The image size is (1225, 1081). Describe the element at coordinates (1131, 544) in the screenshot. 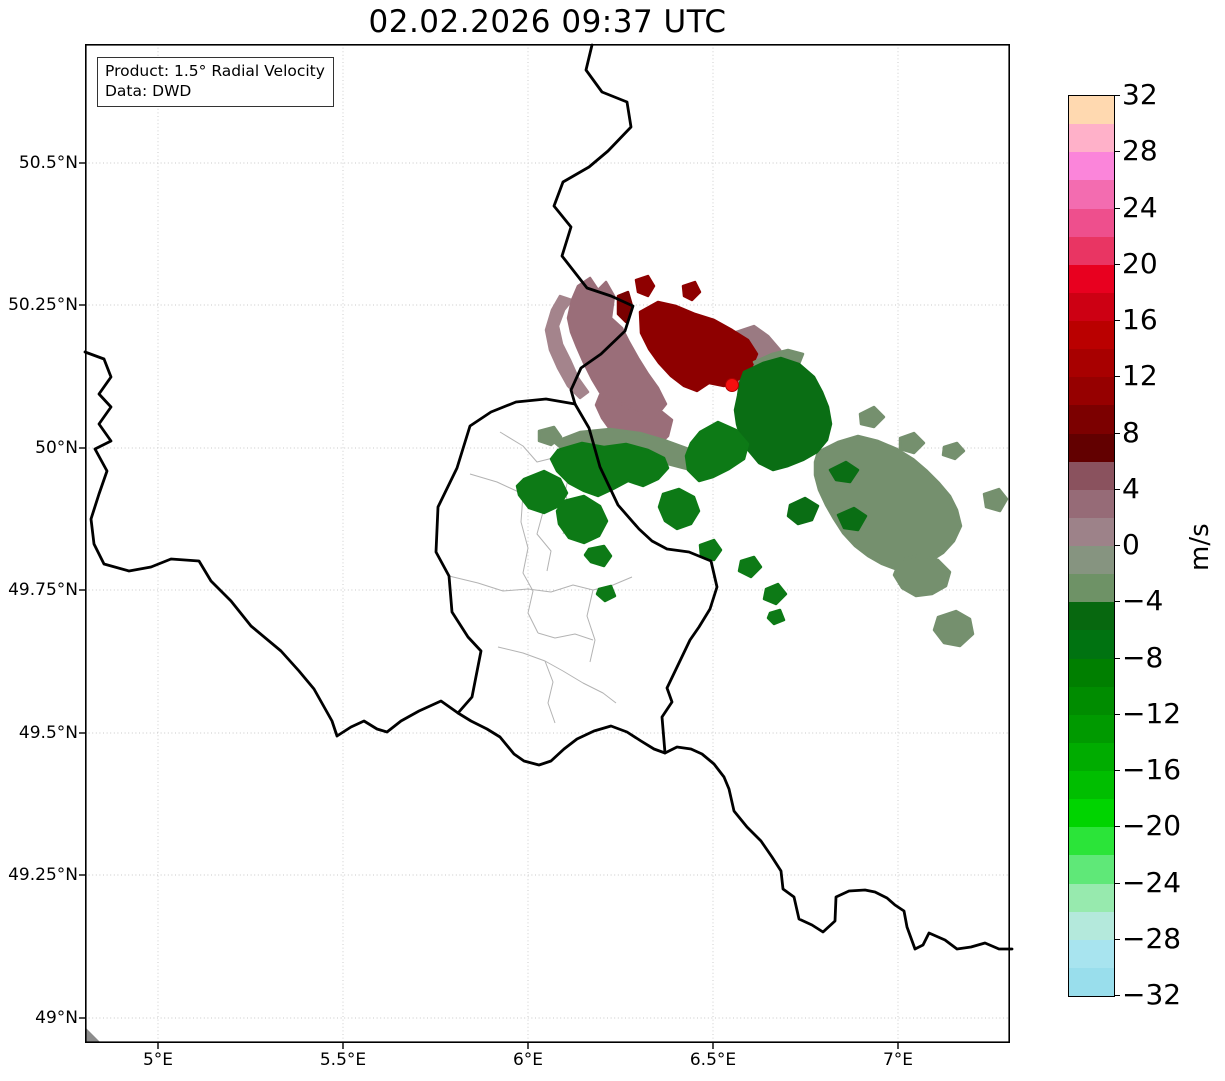

I see `colorbar-tick-label: 0` at that location.